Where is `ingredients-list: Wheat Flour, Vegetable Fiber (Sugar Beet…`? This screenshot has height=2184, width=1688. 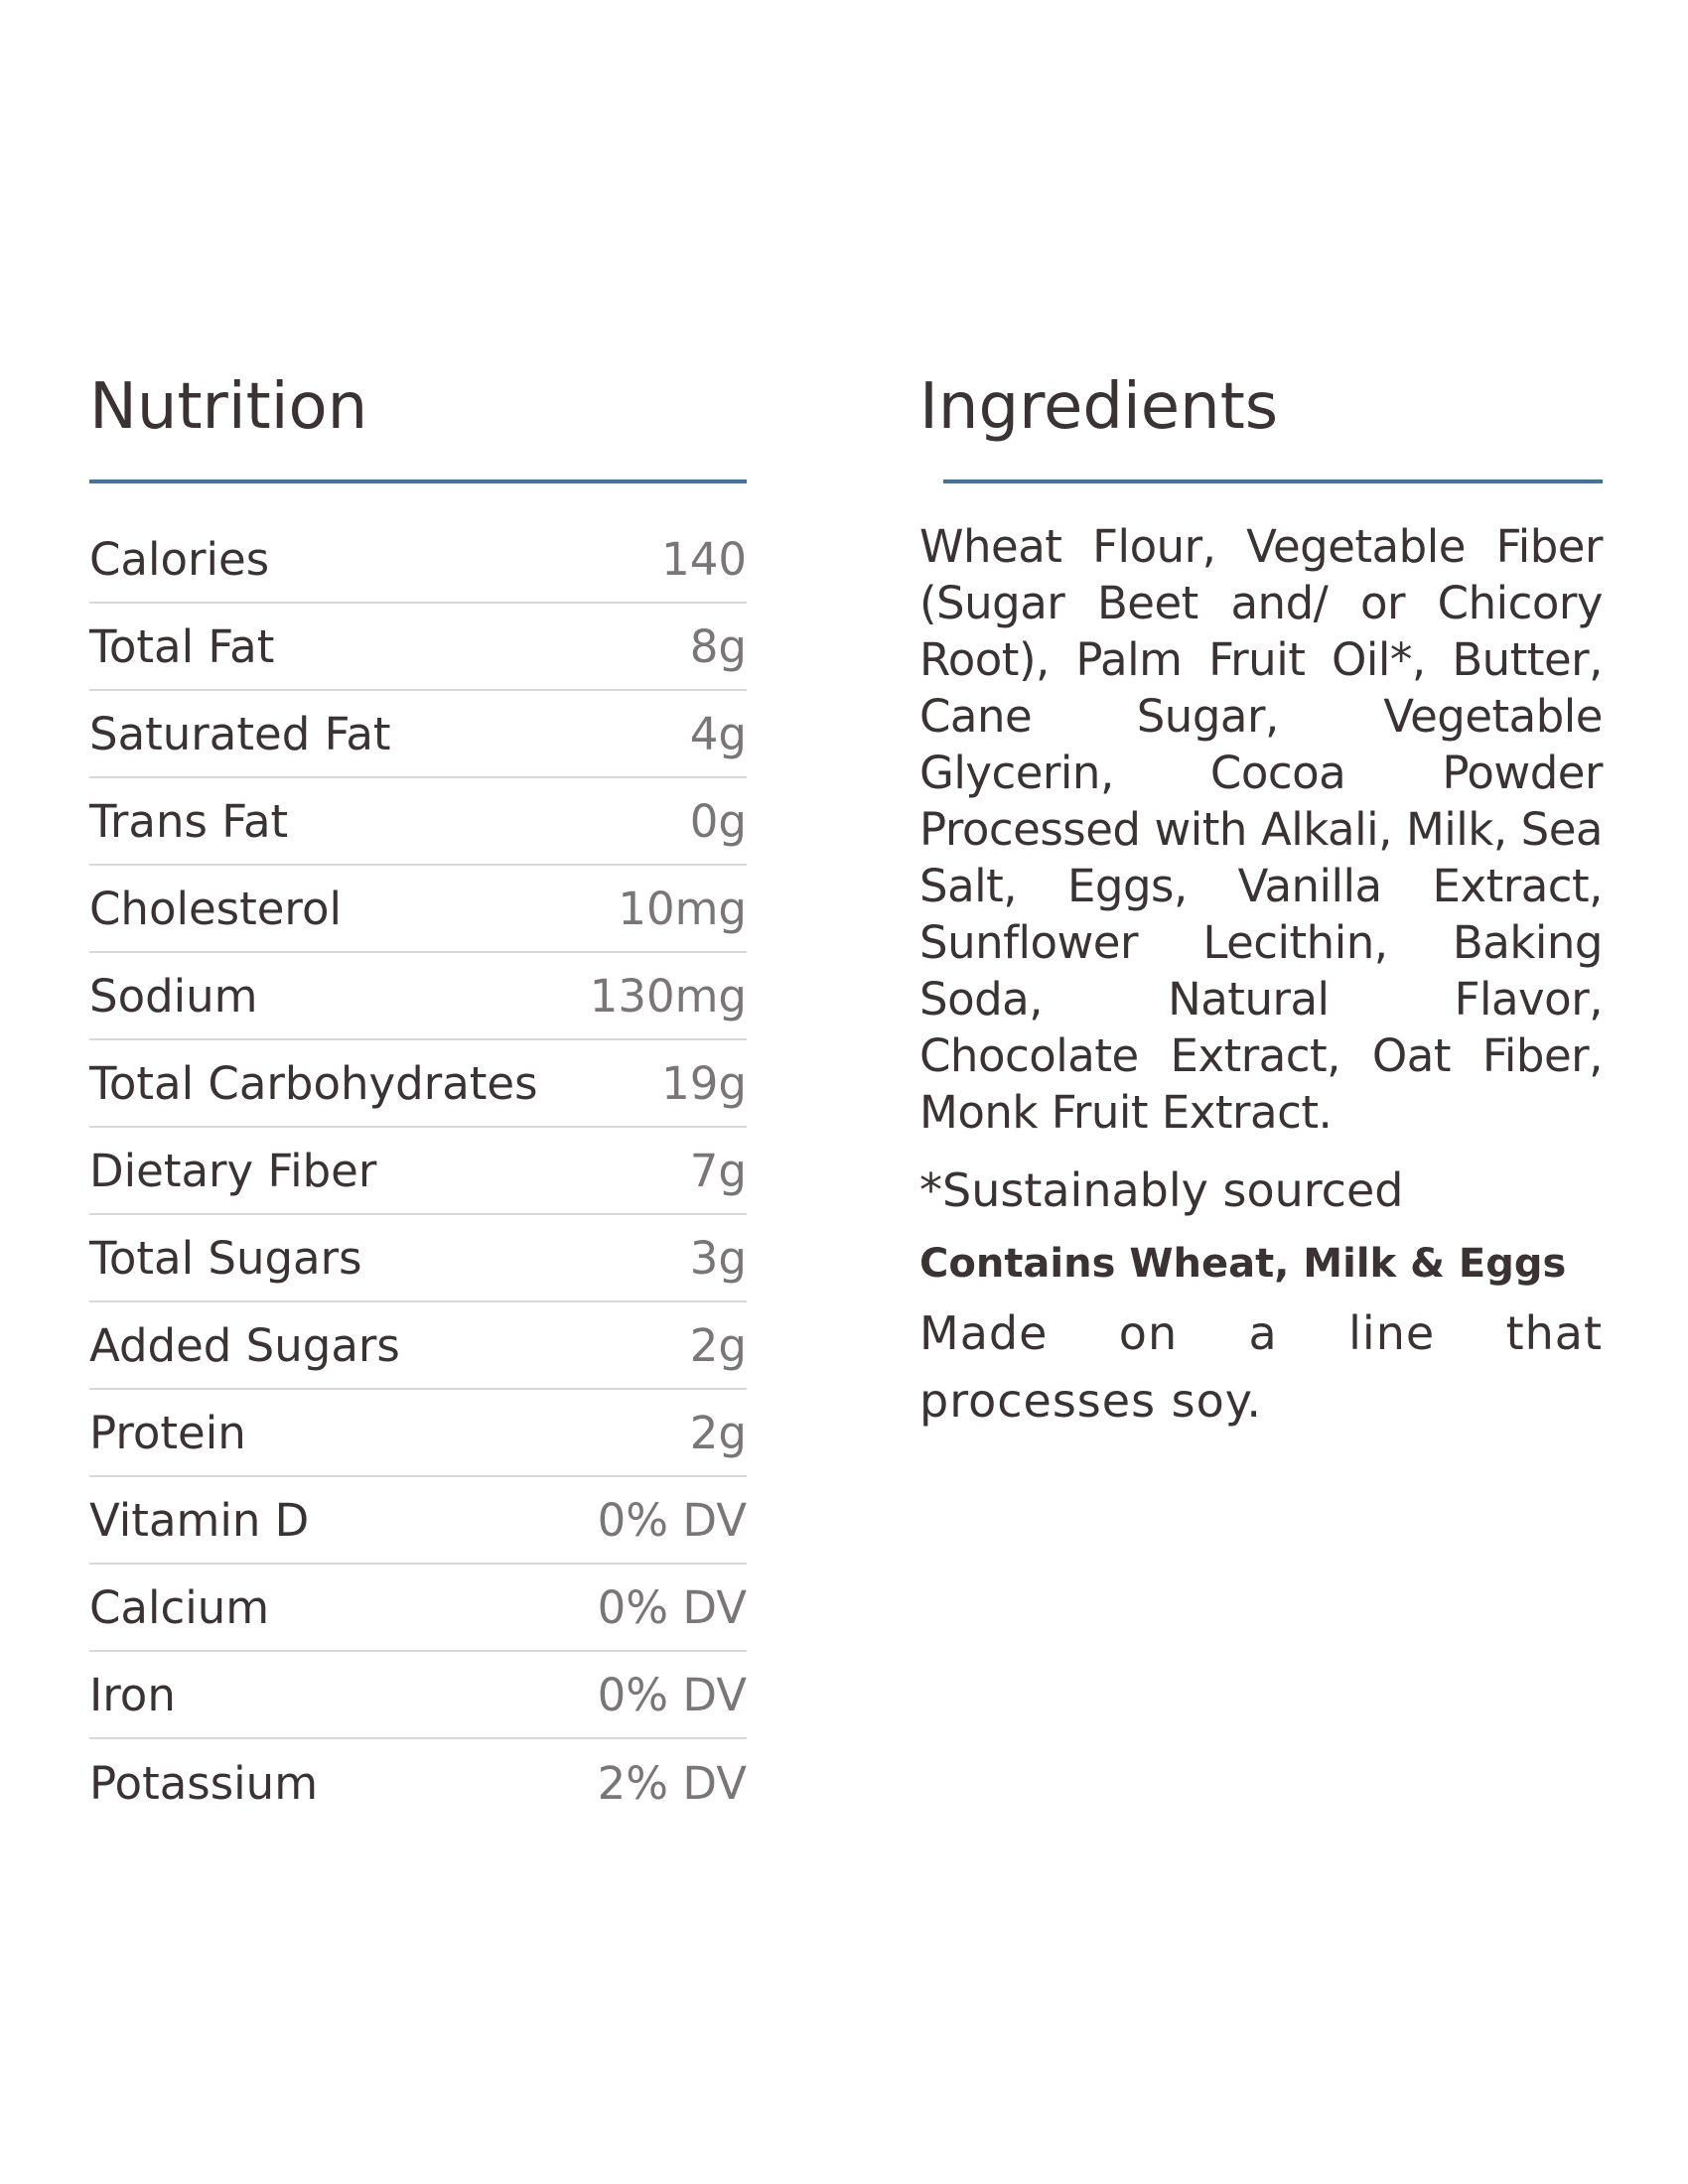 ingredients-list: Wheat Flour, Vegetable Fiber (Sugar Beet… is located at coordinates (1261, 829).